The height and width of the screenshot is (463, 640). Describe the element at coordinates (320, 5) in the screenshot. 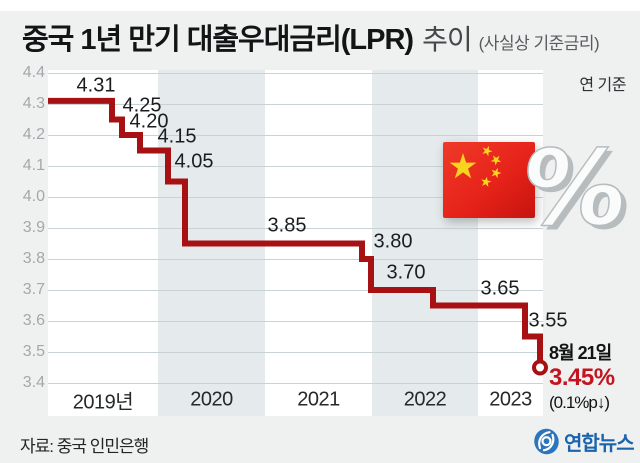

I see `top-strip` at that location.